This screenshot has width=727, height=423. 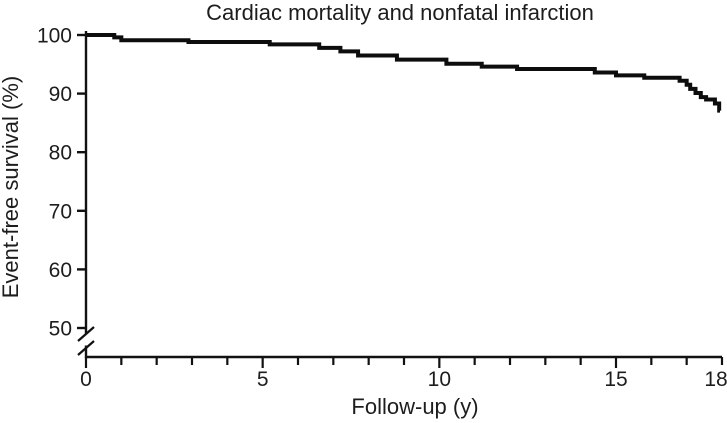 I want to click on x-tick-label: 0, so click(x=86, y=379).